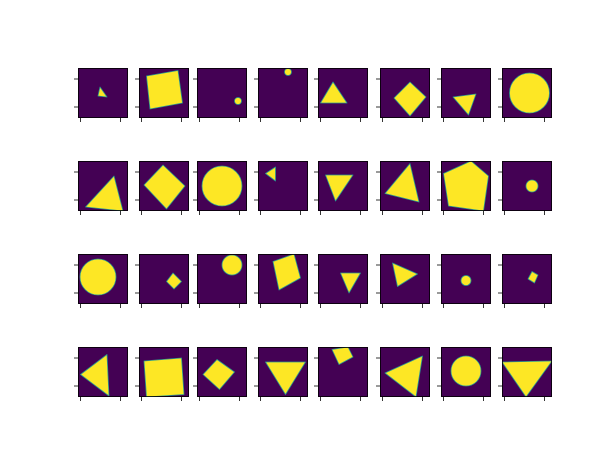 This screenshot has width=614, height=460. I want to click on panel-r4-c4, so click(281, 374).